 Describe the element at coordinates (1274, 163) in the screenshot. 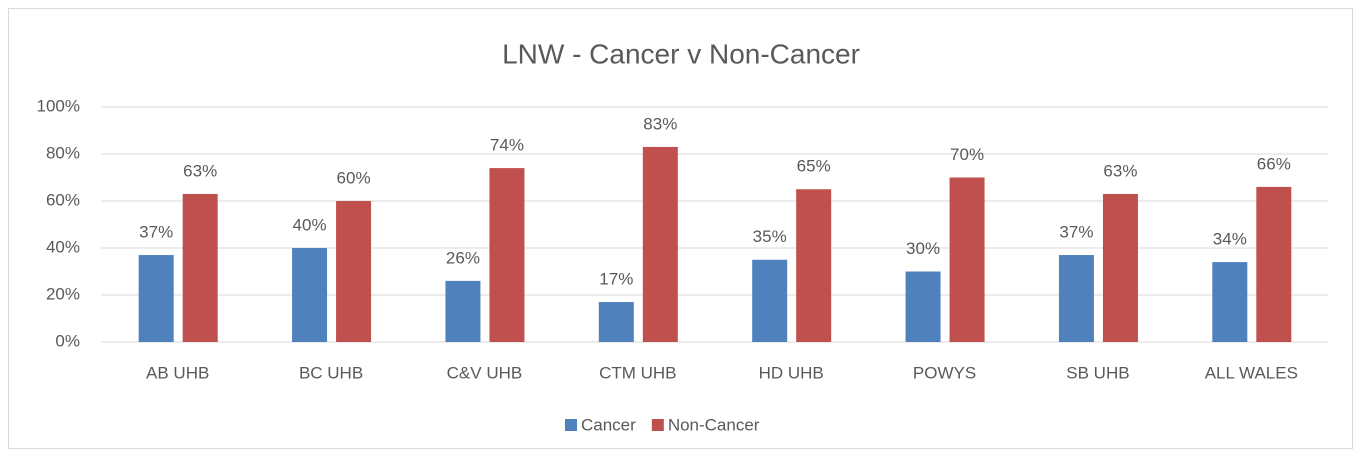

I see `value-label: 66%` at that location.